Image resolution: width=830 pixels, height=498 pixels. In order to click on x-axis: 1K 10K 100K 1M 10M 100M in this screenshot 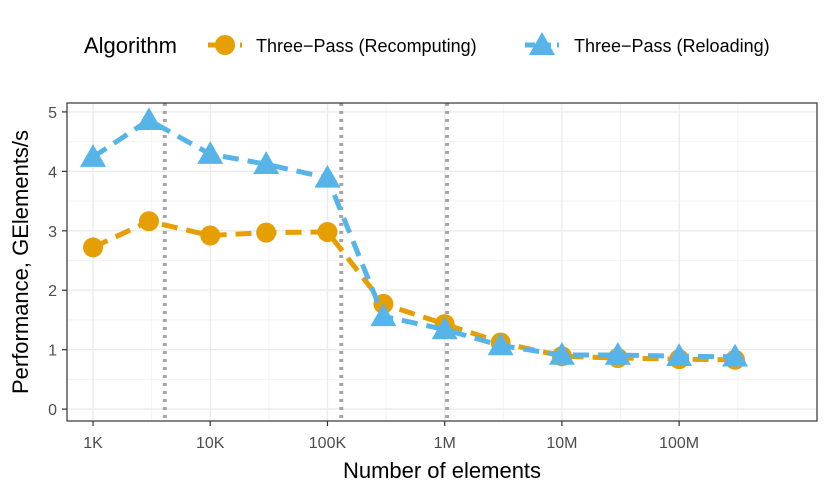, I will do `click(391, 436)`.